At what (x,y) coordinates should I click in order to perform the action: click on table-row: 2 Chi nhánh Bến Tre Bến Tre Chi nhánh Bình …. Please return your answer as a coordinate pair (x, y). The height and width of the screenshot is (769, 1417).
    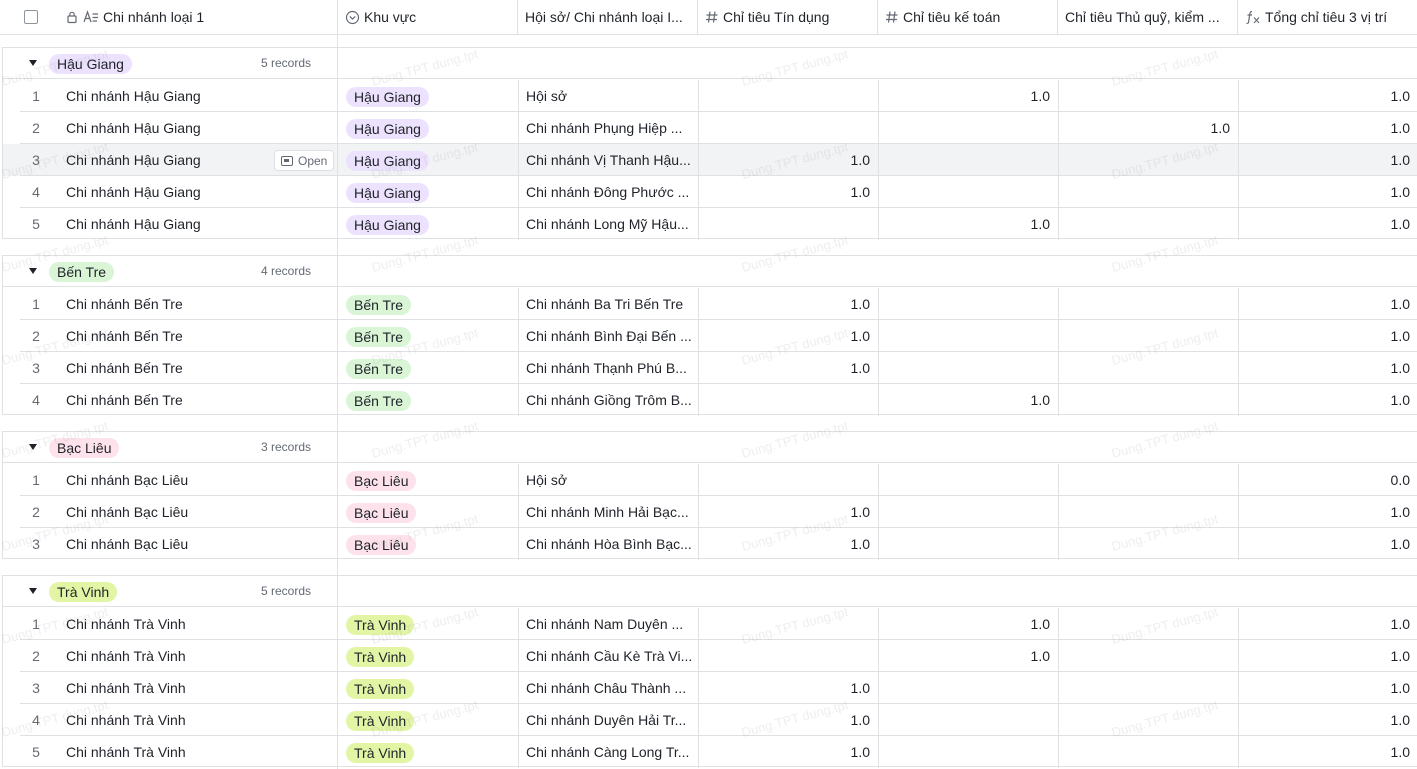
    Looking at the image, I should click on (710, 336).